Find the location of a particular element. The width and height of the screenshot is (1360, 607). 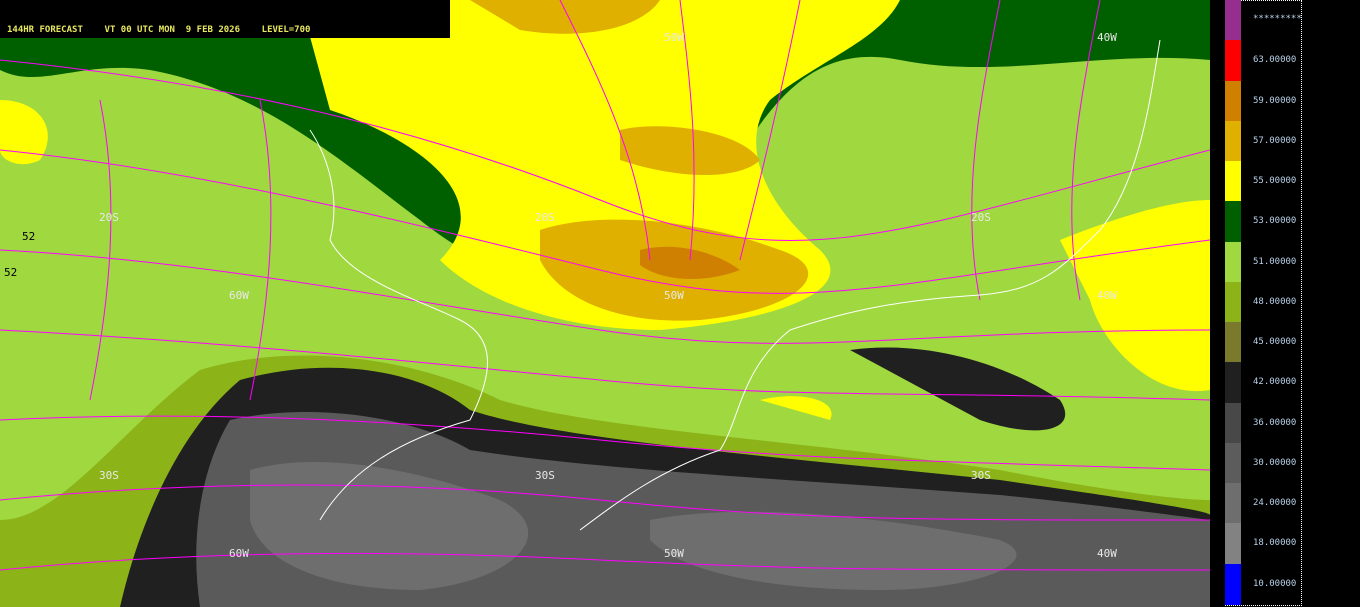

legend-level-label: 53.00000 is located at coordinates (1275, 221).